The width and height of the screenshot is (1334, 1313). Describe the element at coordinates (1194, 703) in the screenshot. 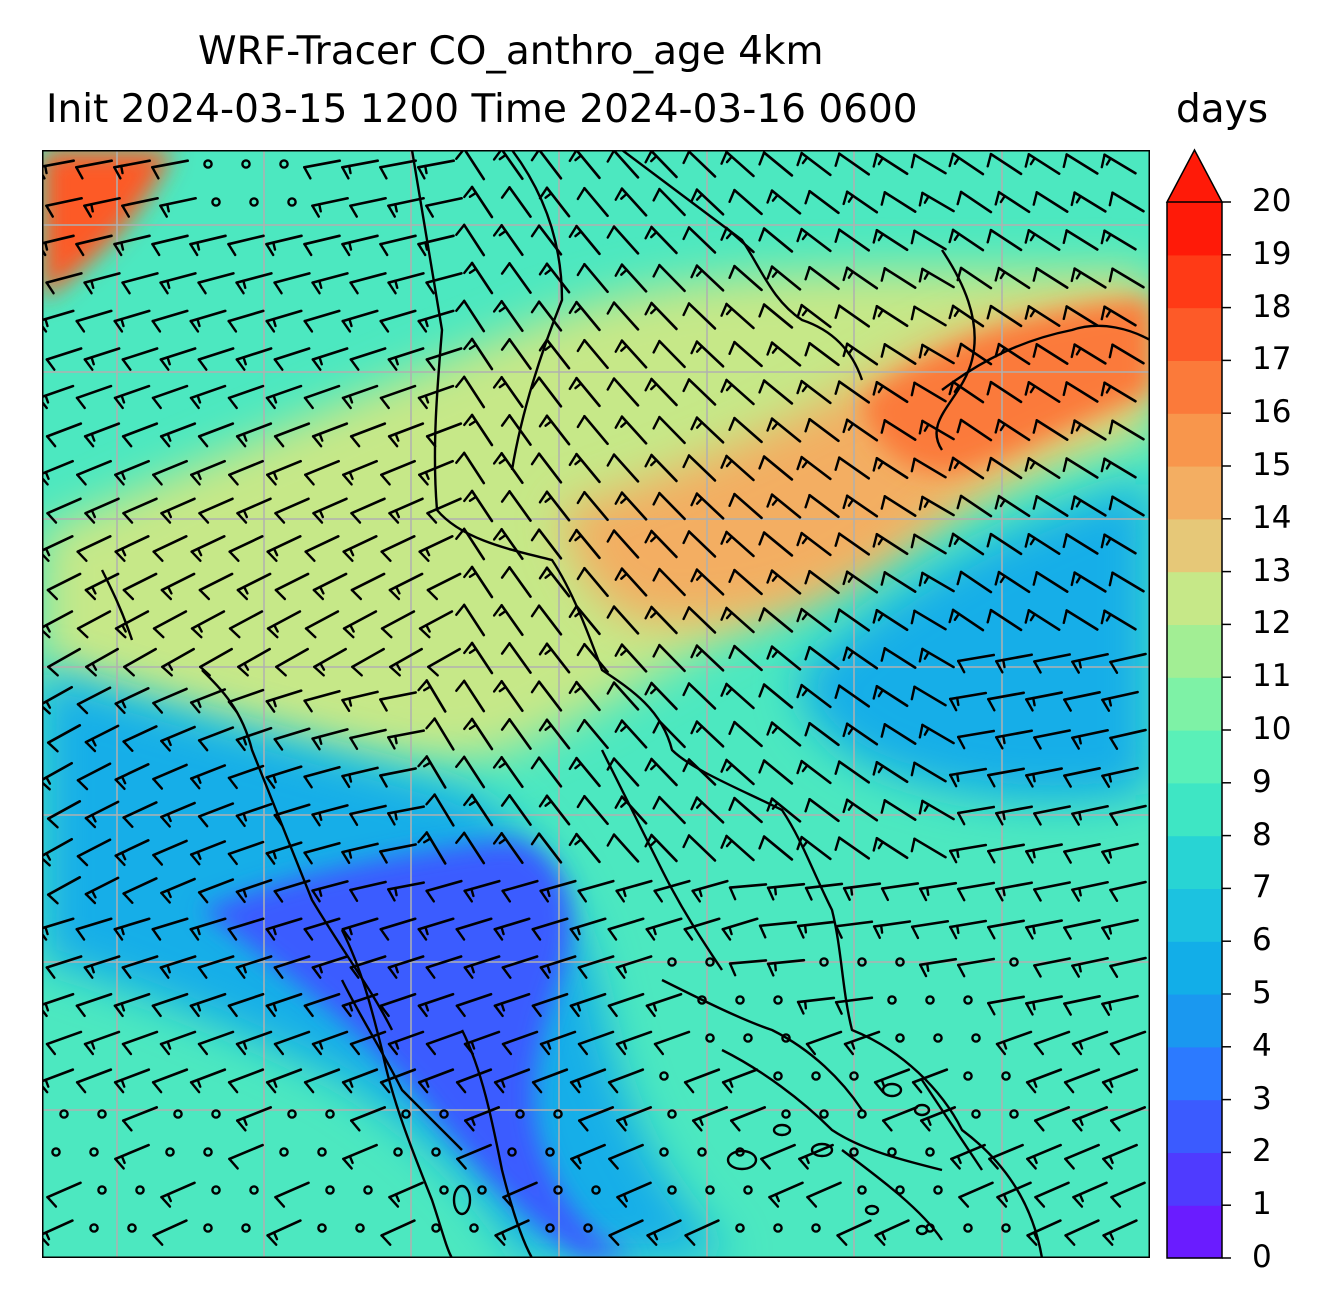

I see `colorbar-bands` at that location.